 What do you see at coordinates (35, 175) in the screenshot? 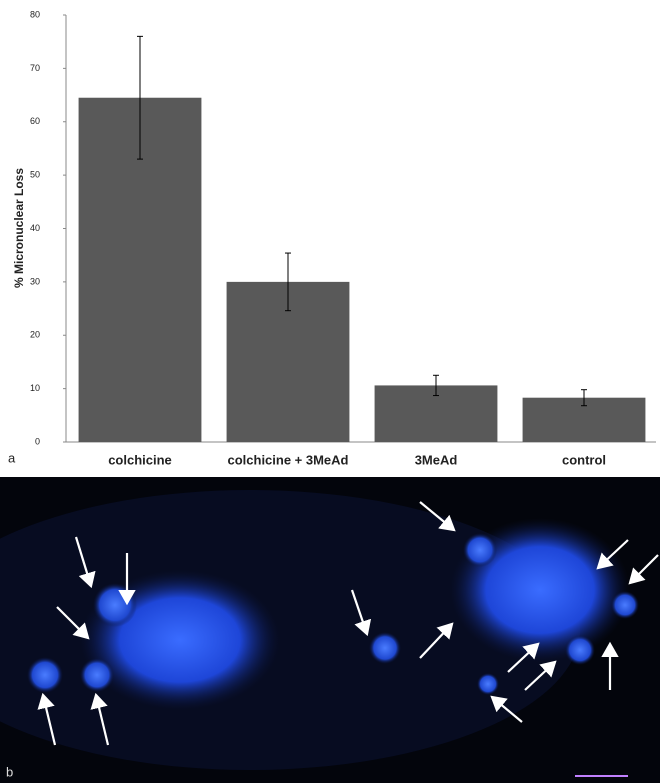
I see `y-tick-label: 50` at bounding box center [35, 175].